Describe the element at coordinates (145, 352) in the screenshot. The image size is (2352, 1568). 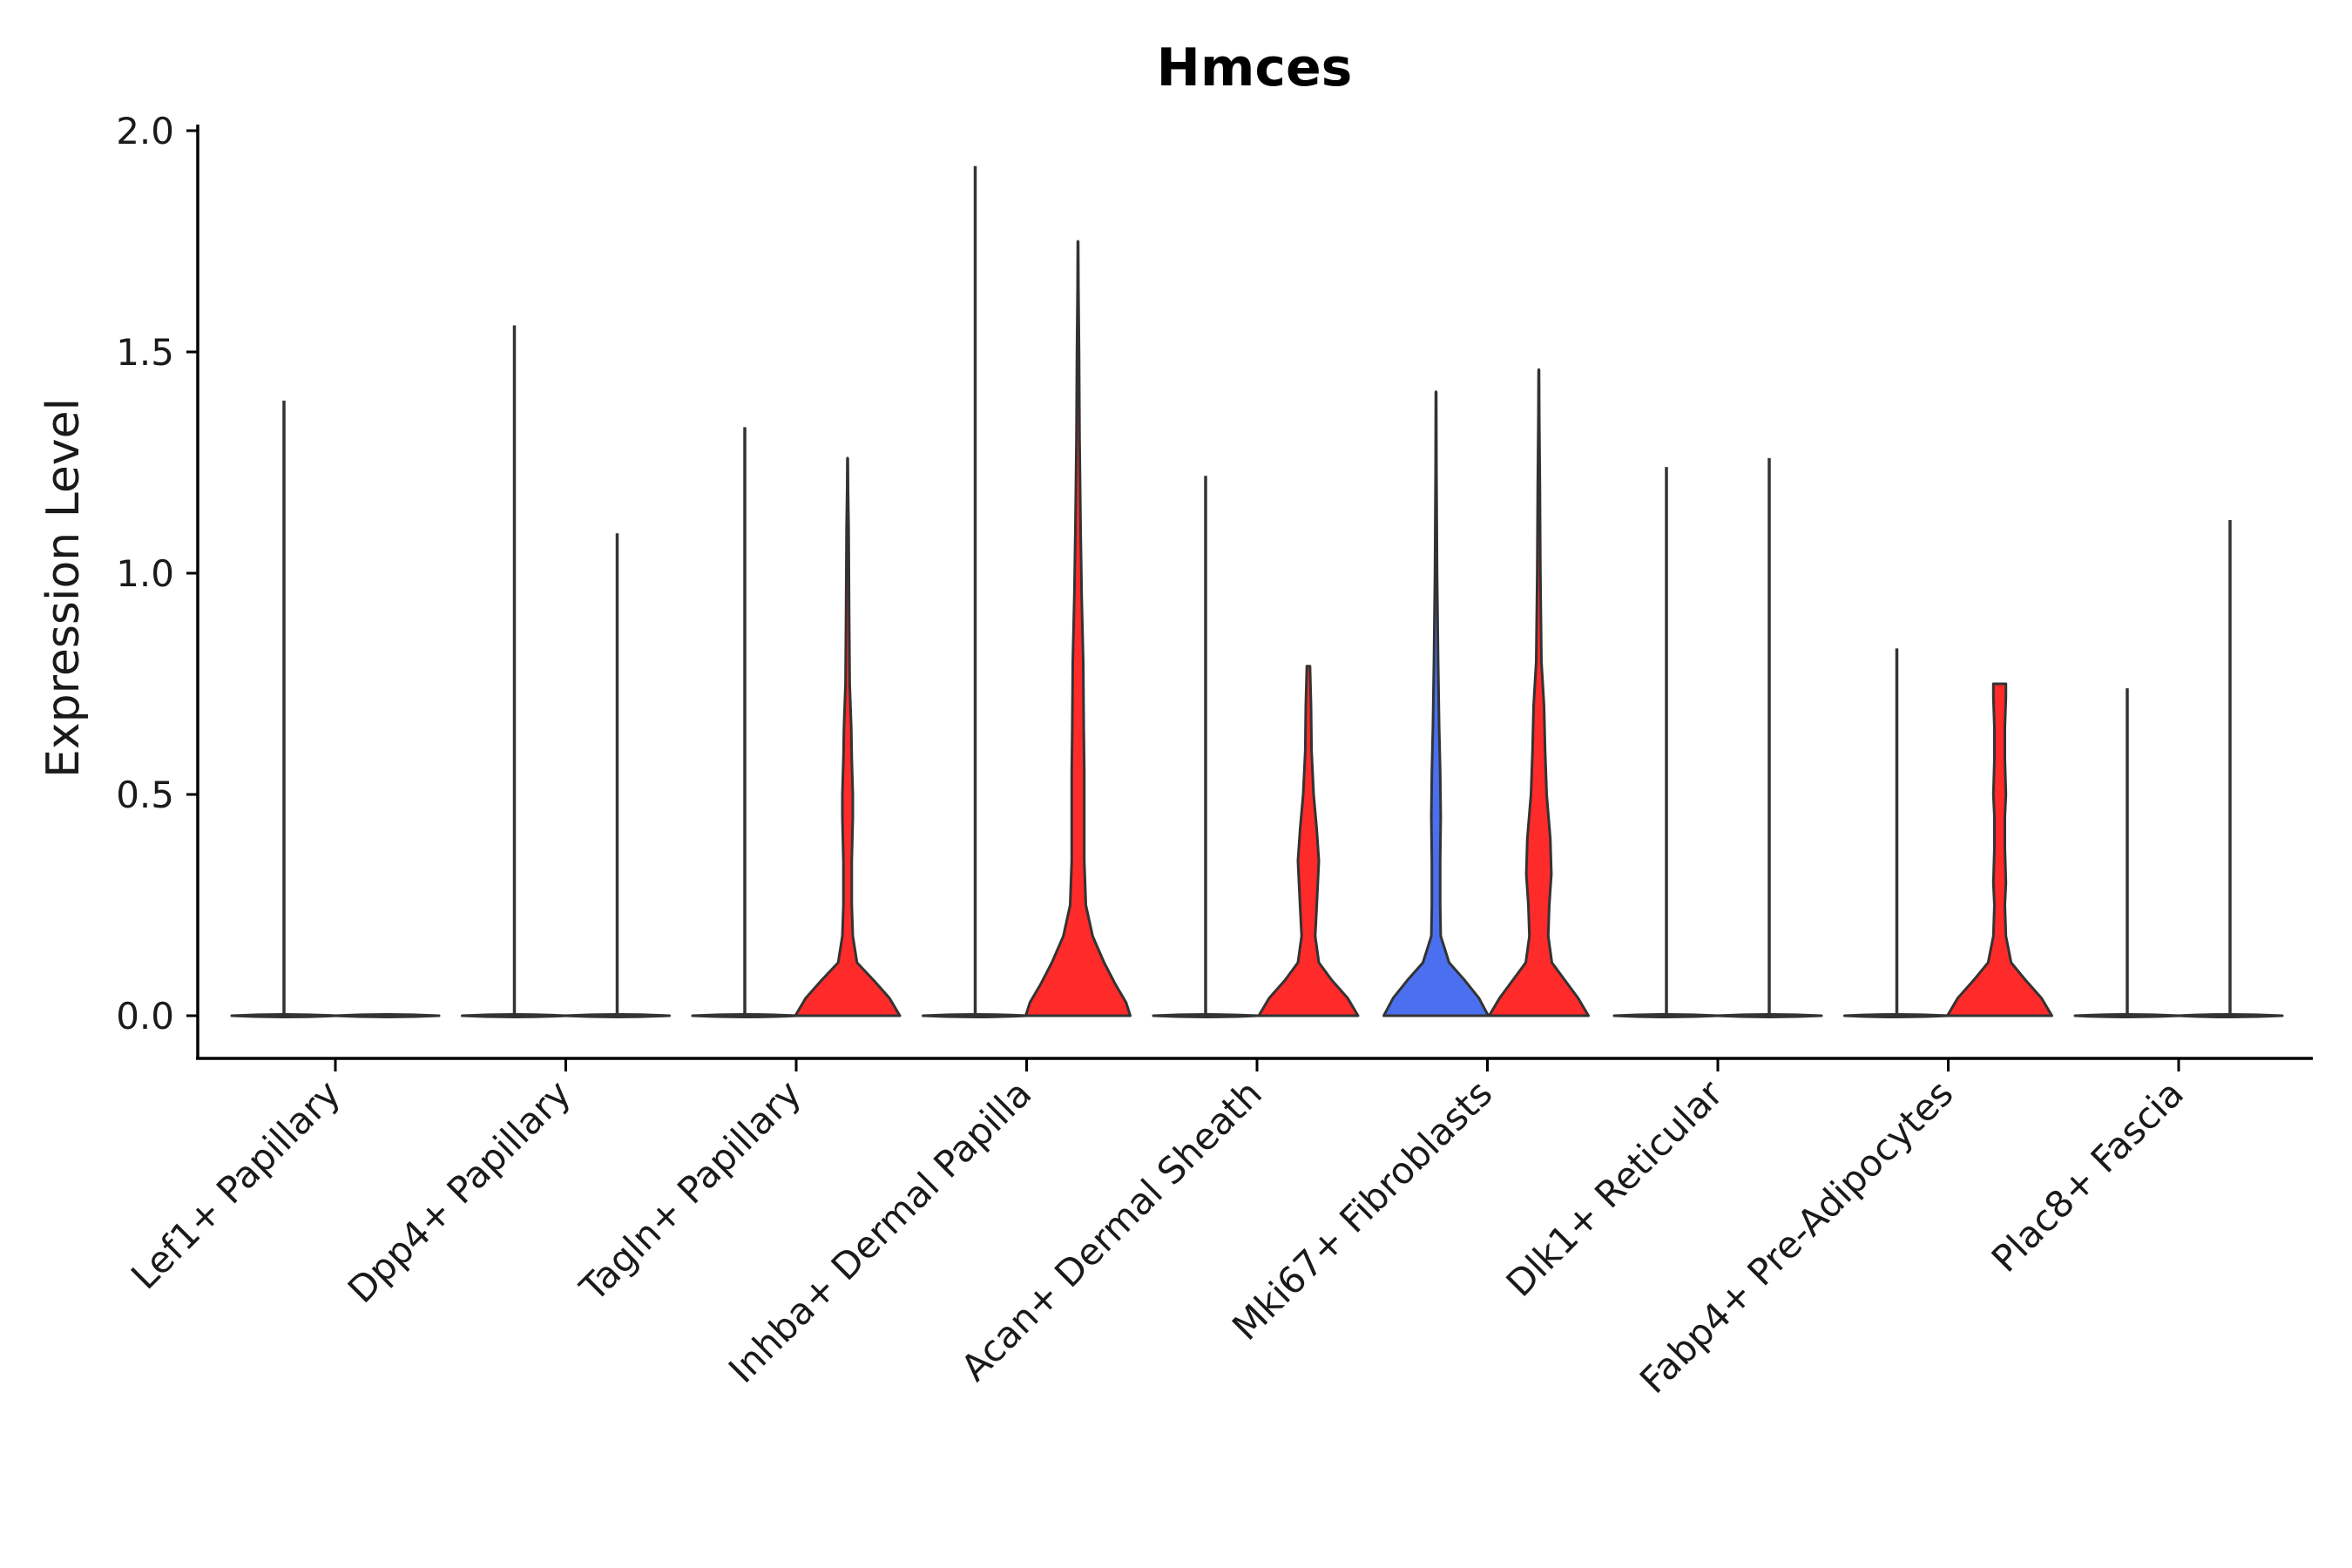
I see `y-tick-label: 1.5` at that location.